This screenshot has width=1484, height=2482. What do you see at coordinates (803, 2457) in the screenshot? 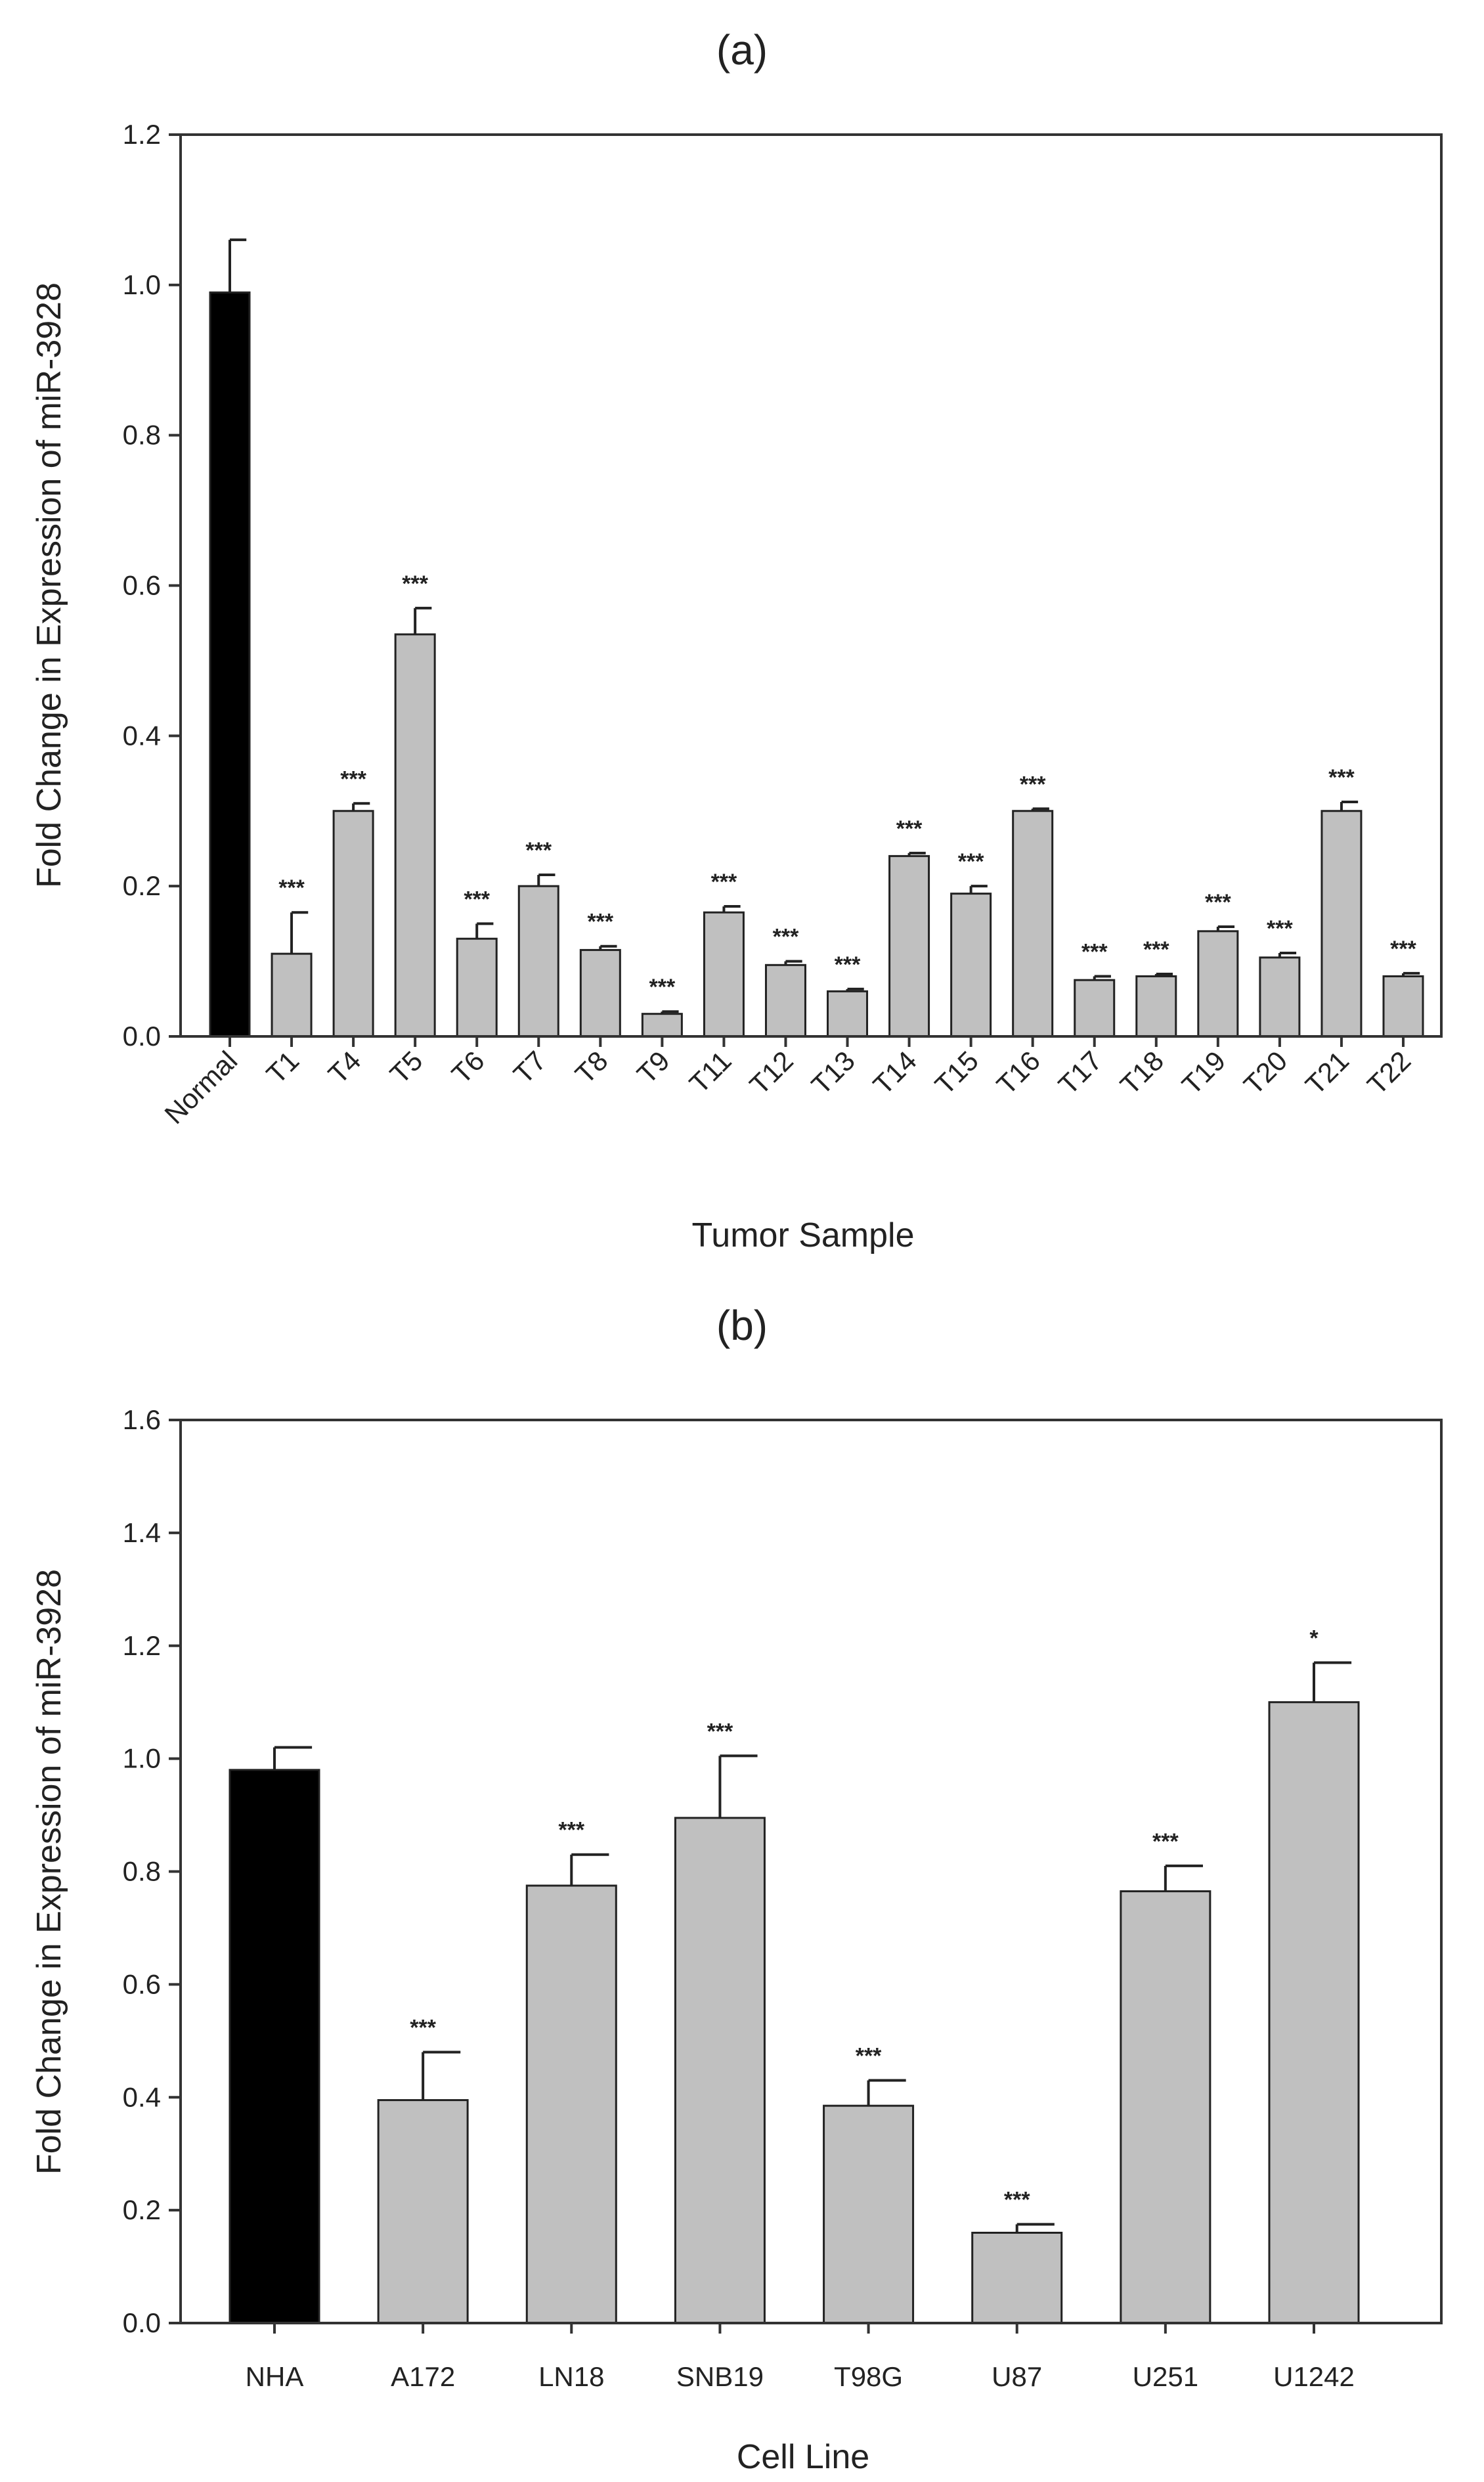
I see `x-axis-title-b: Cell Line` at bounding box center [803, 2457].